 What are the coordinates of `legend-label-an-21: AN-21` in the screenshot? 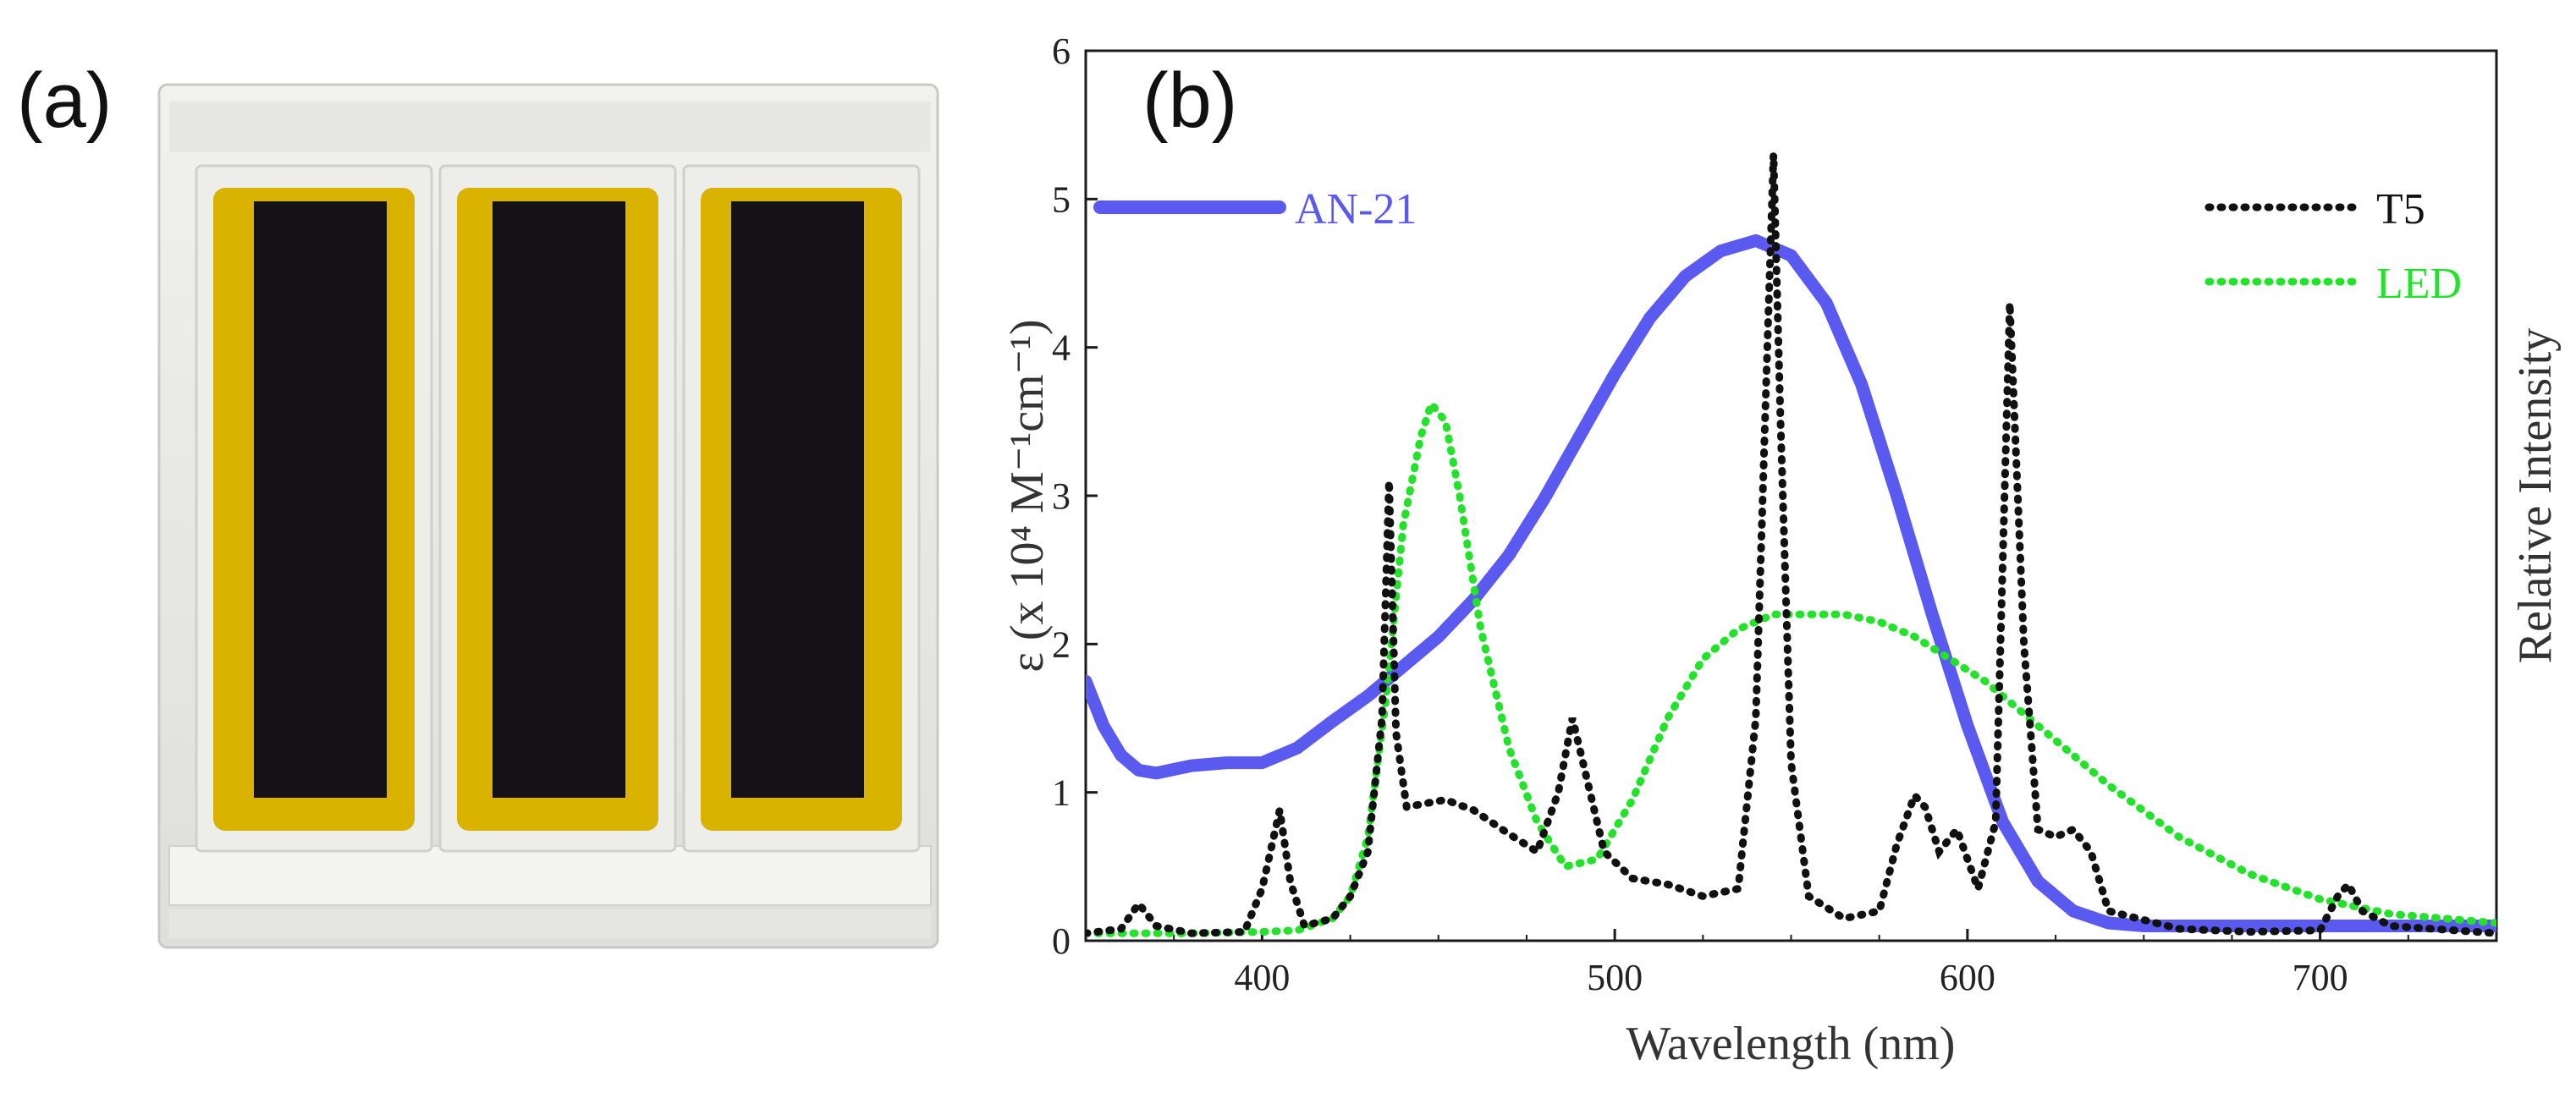 It's located at (1356, 209).